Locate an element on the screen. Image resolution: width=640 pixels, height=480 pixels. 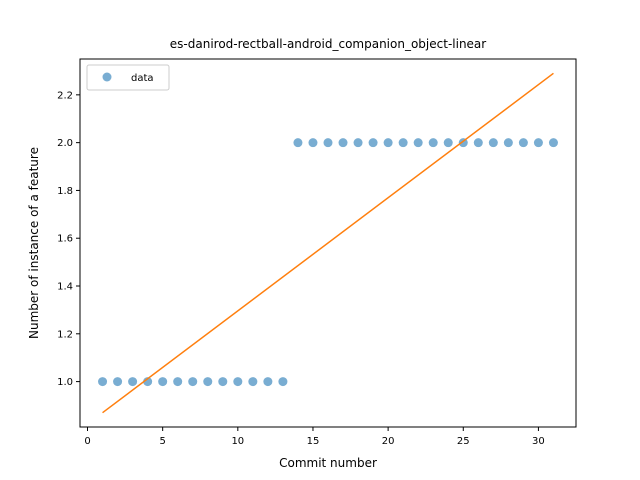
y-tick-label: 1.4 is located at coordinates (65, 287).